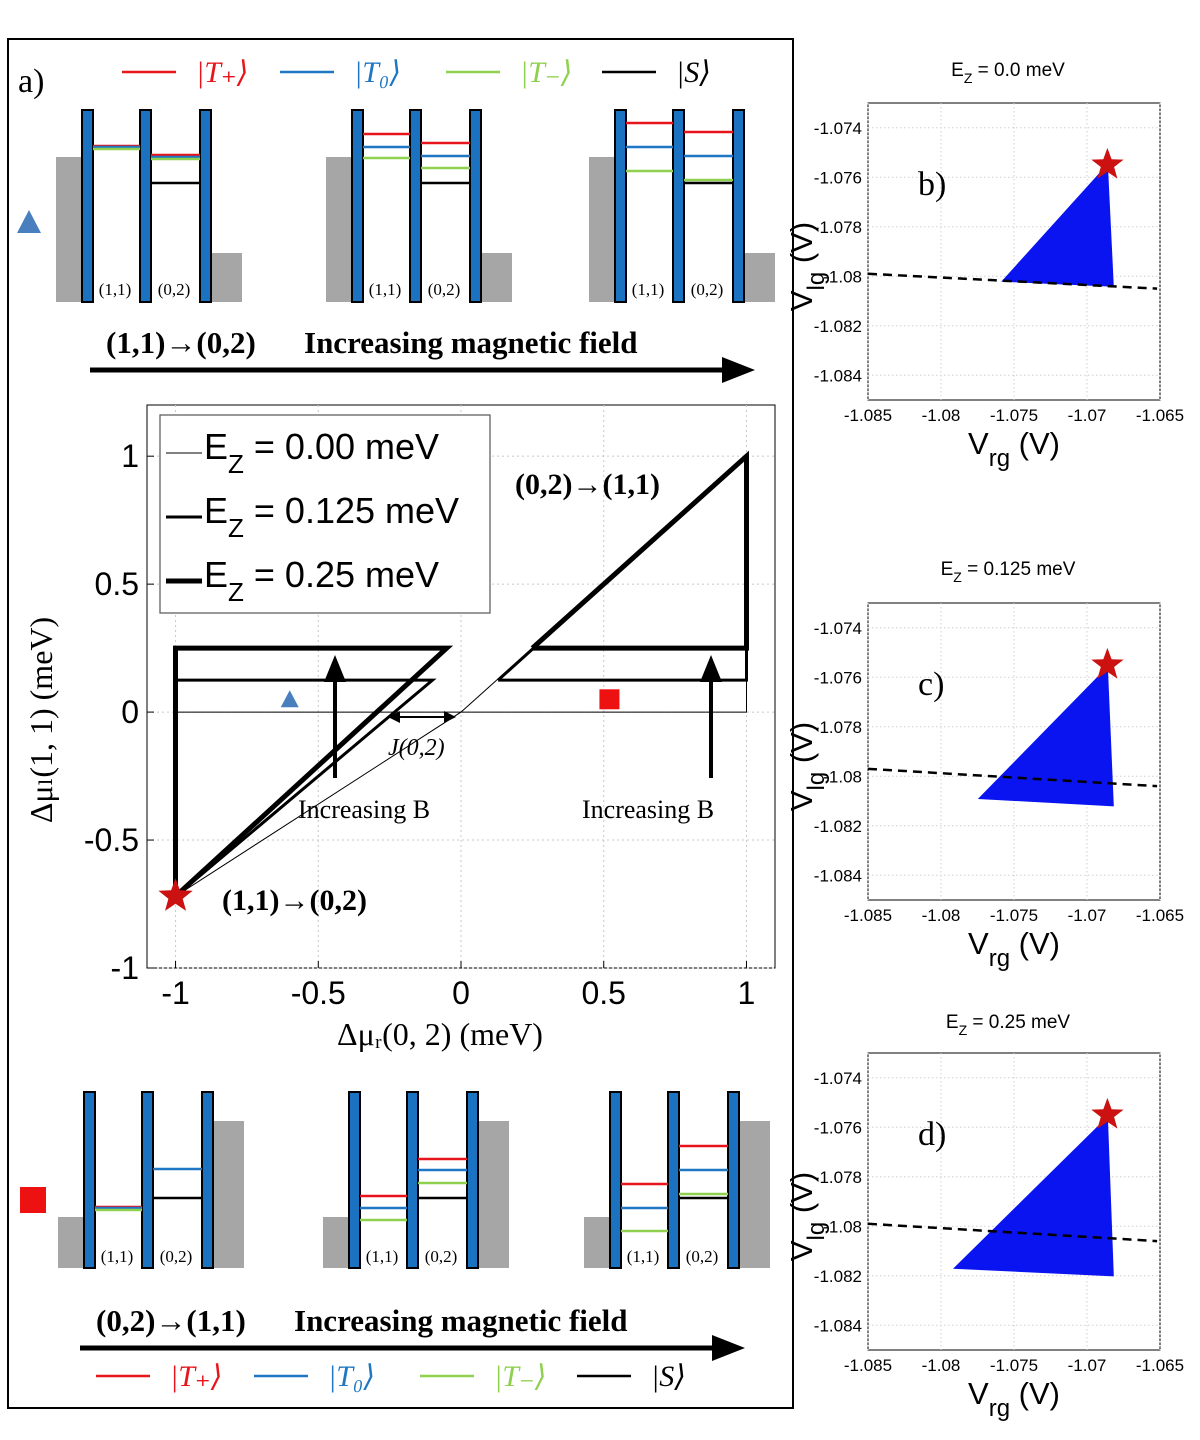  I want to click on triangle-marker-icon, so click(29, 221).